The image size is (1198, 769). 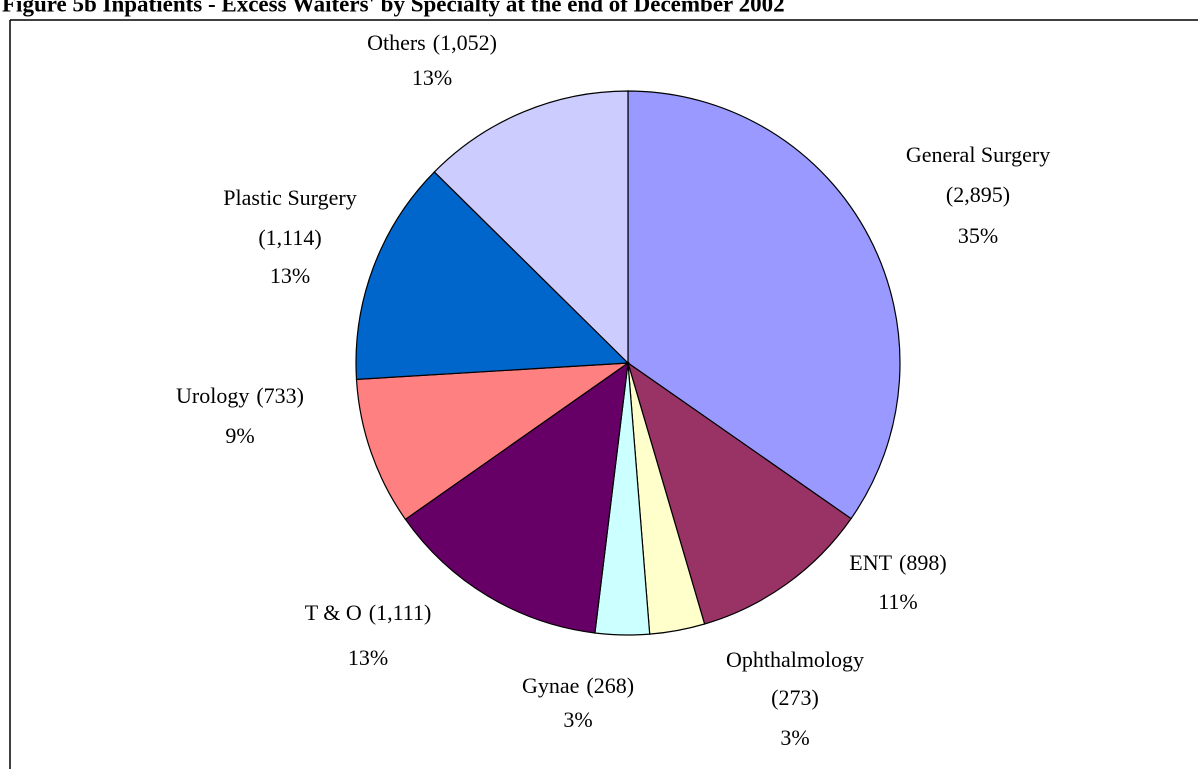 I want to click on slice-label: 35%, so click(x=978, y=235).